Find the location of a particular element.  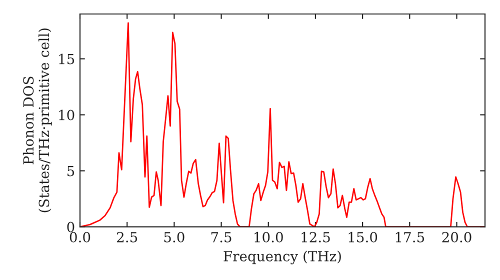

x-tick-label: 5.0 is located at coordinates (174, 237).